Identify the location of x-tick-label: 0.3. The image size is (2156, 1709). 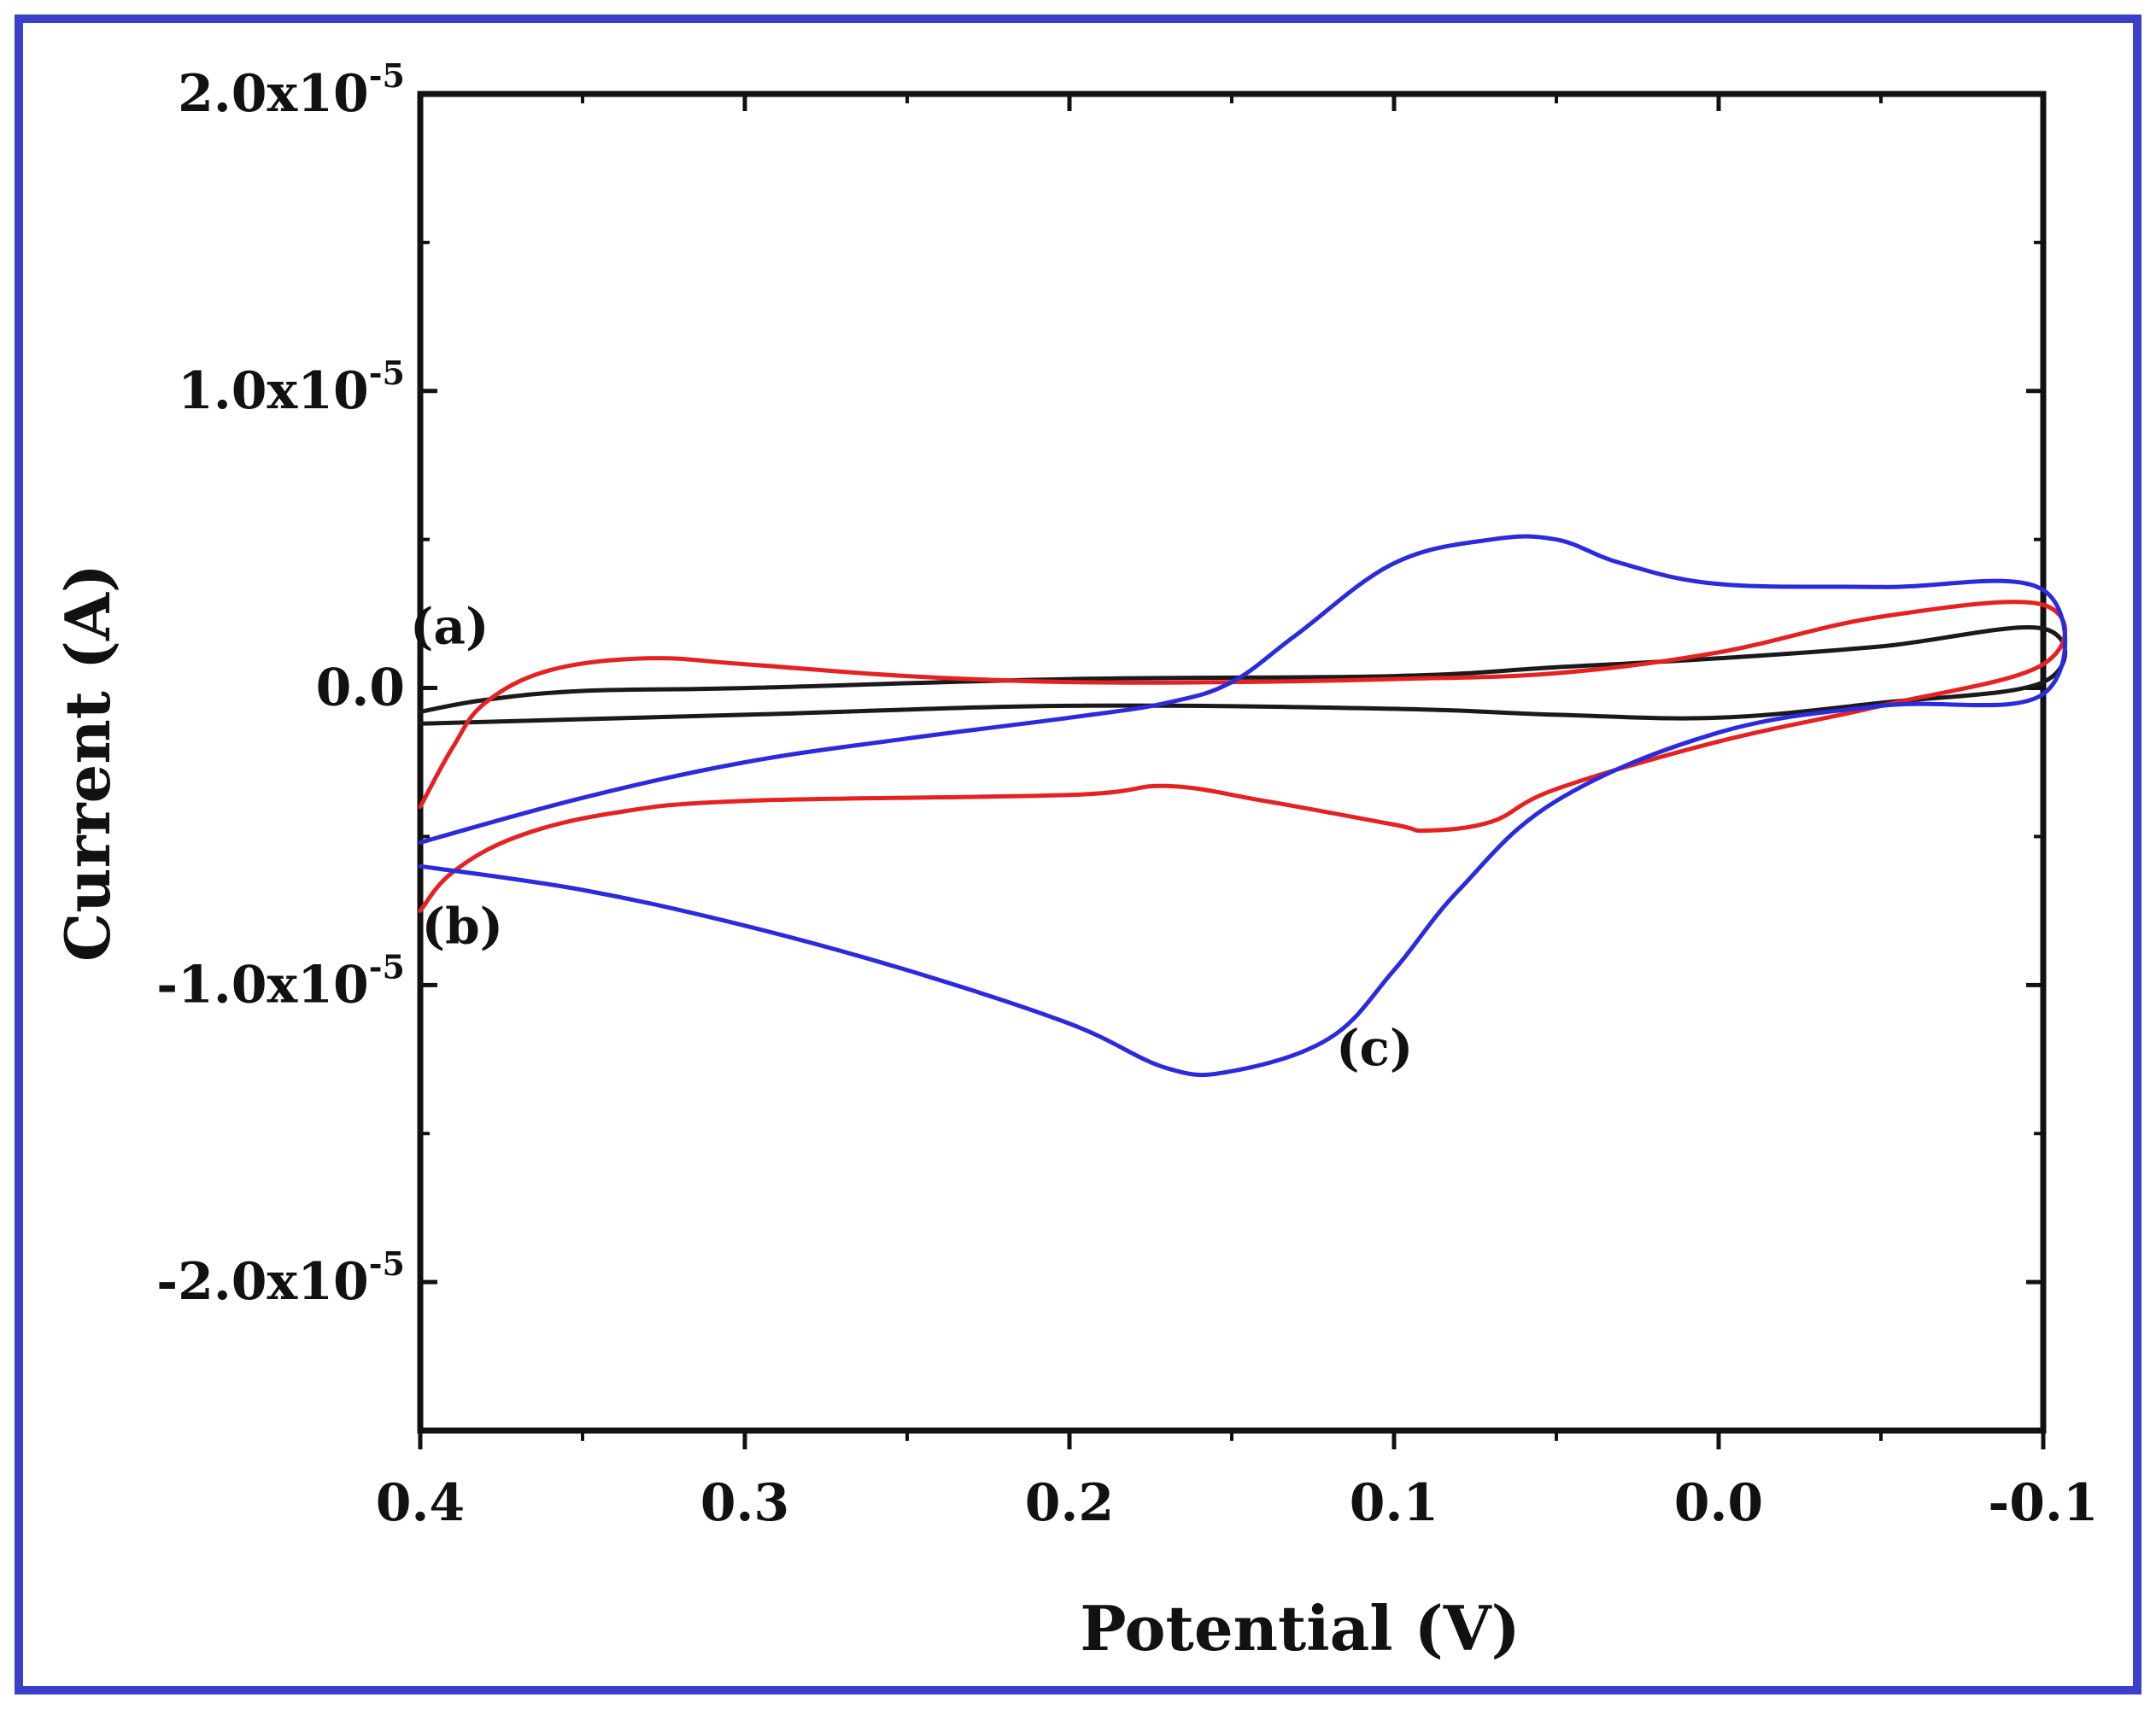
(745, 1503).